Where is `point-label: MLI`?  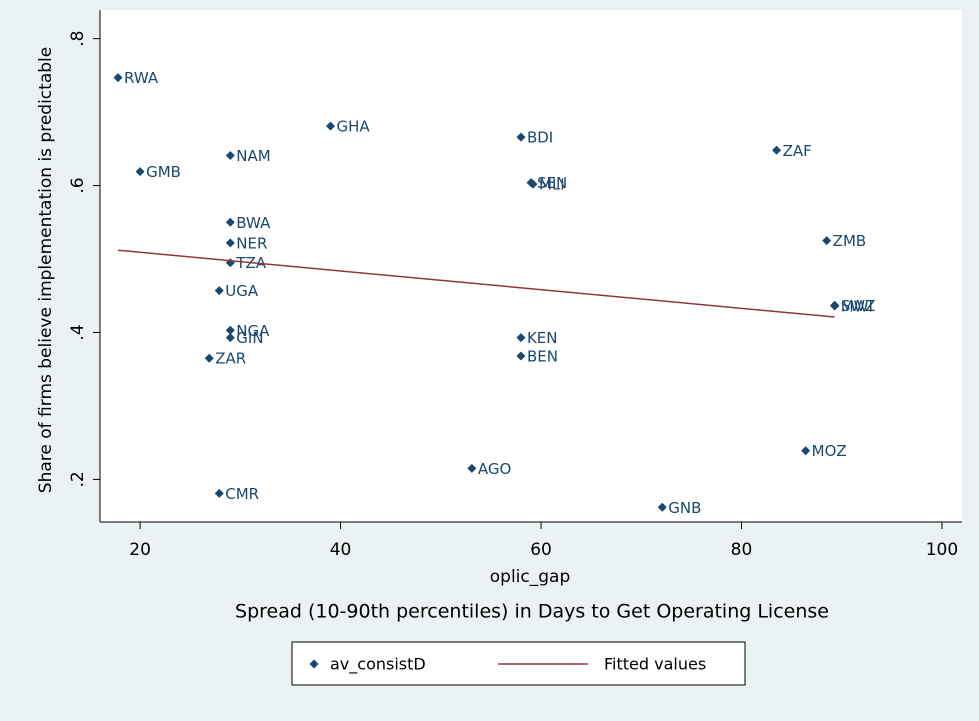 point-label: MLI is located at coordinates (552, 185).